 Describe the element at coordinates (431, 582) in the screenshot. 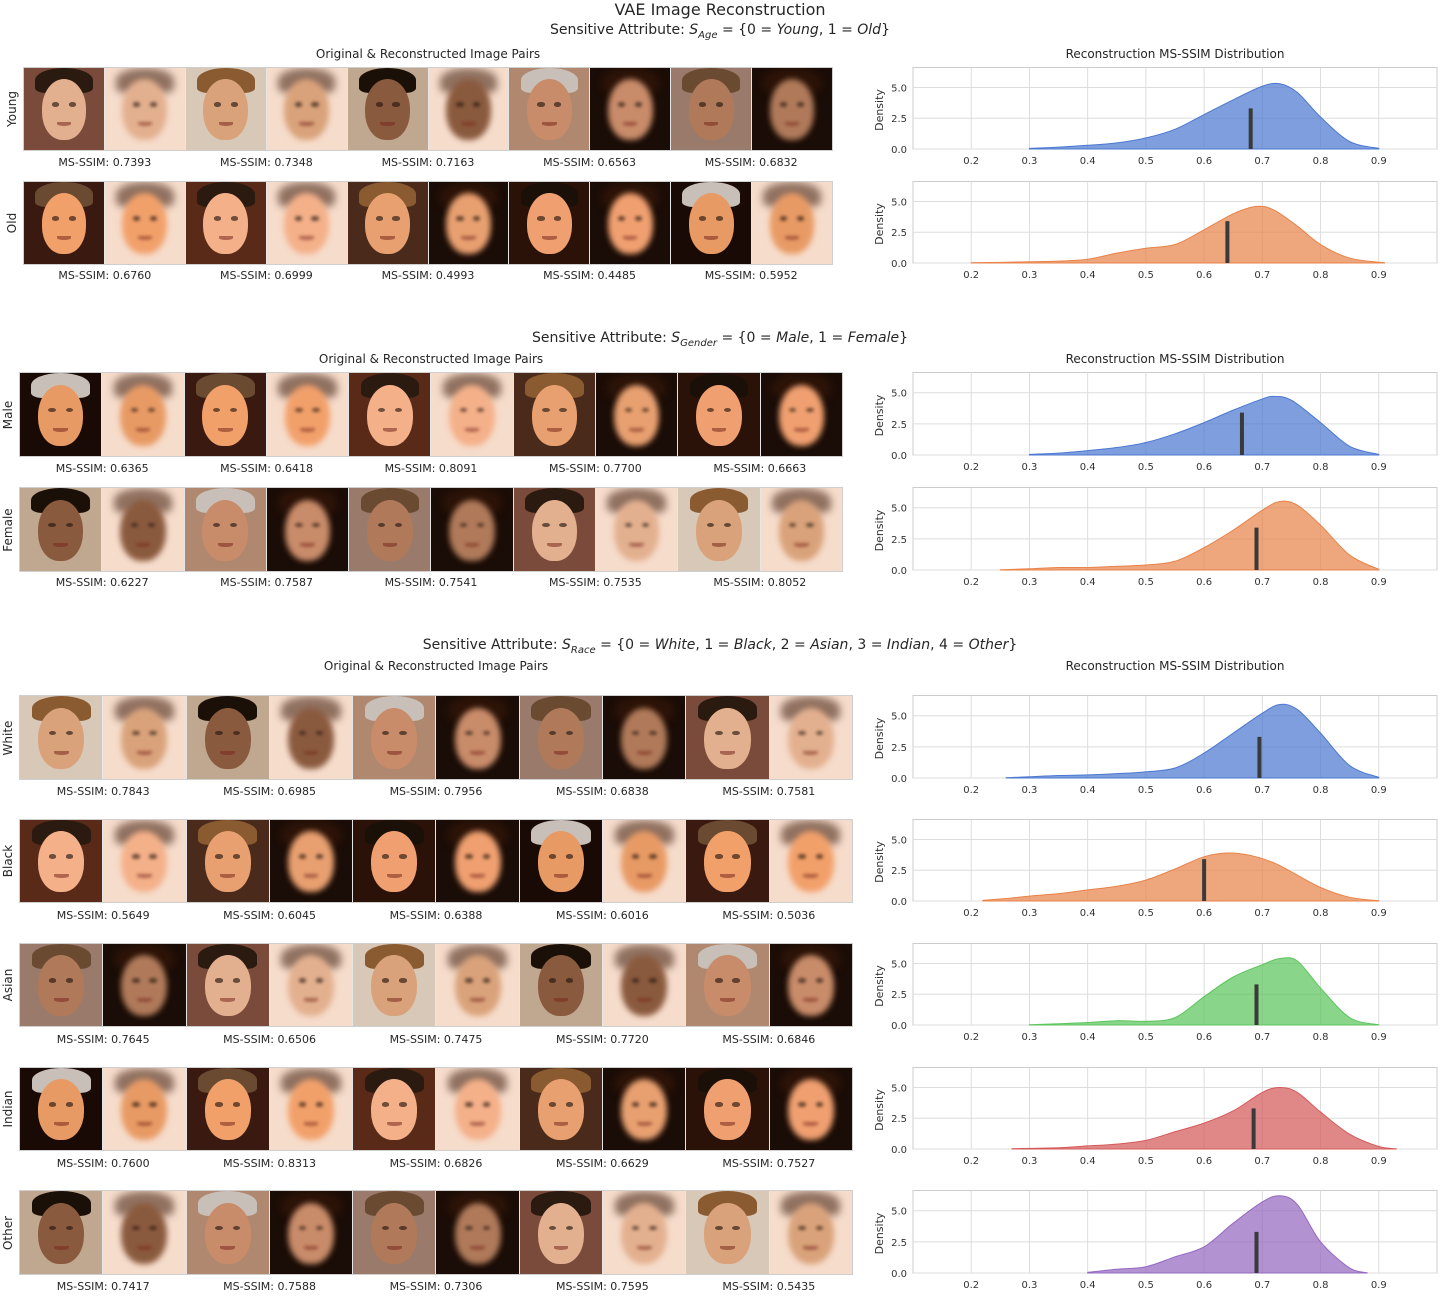

I see `ms-ssim-score: MS-SSIM: 0.7541` at that location.